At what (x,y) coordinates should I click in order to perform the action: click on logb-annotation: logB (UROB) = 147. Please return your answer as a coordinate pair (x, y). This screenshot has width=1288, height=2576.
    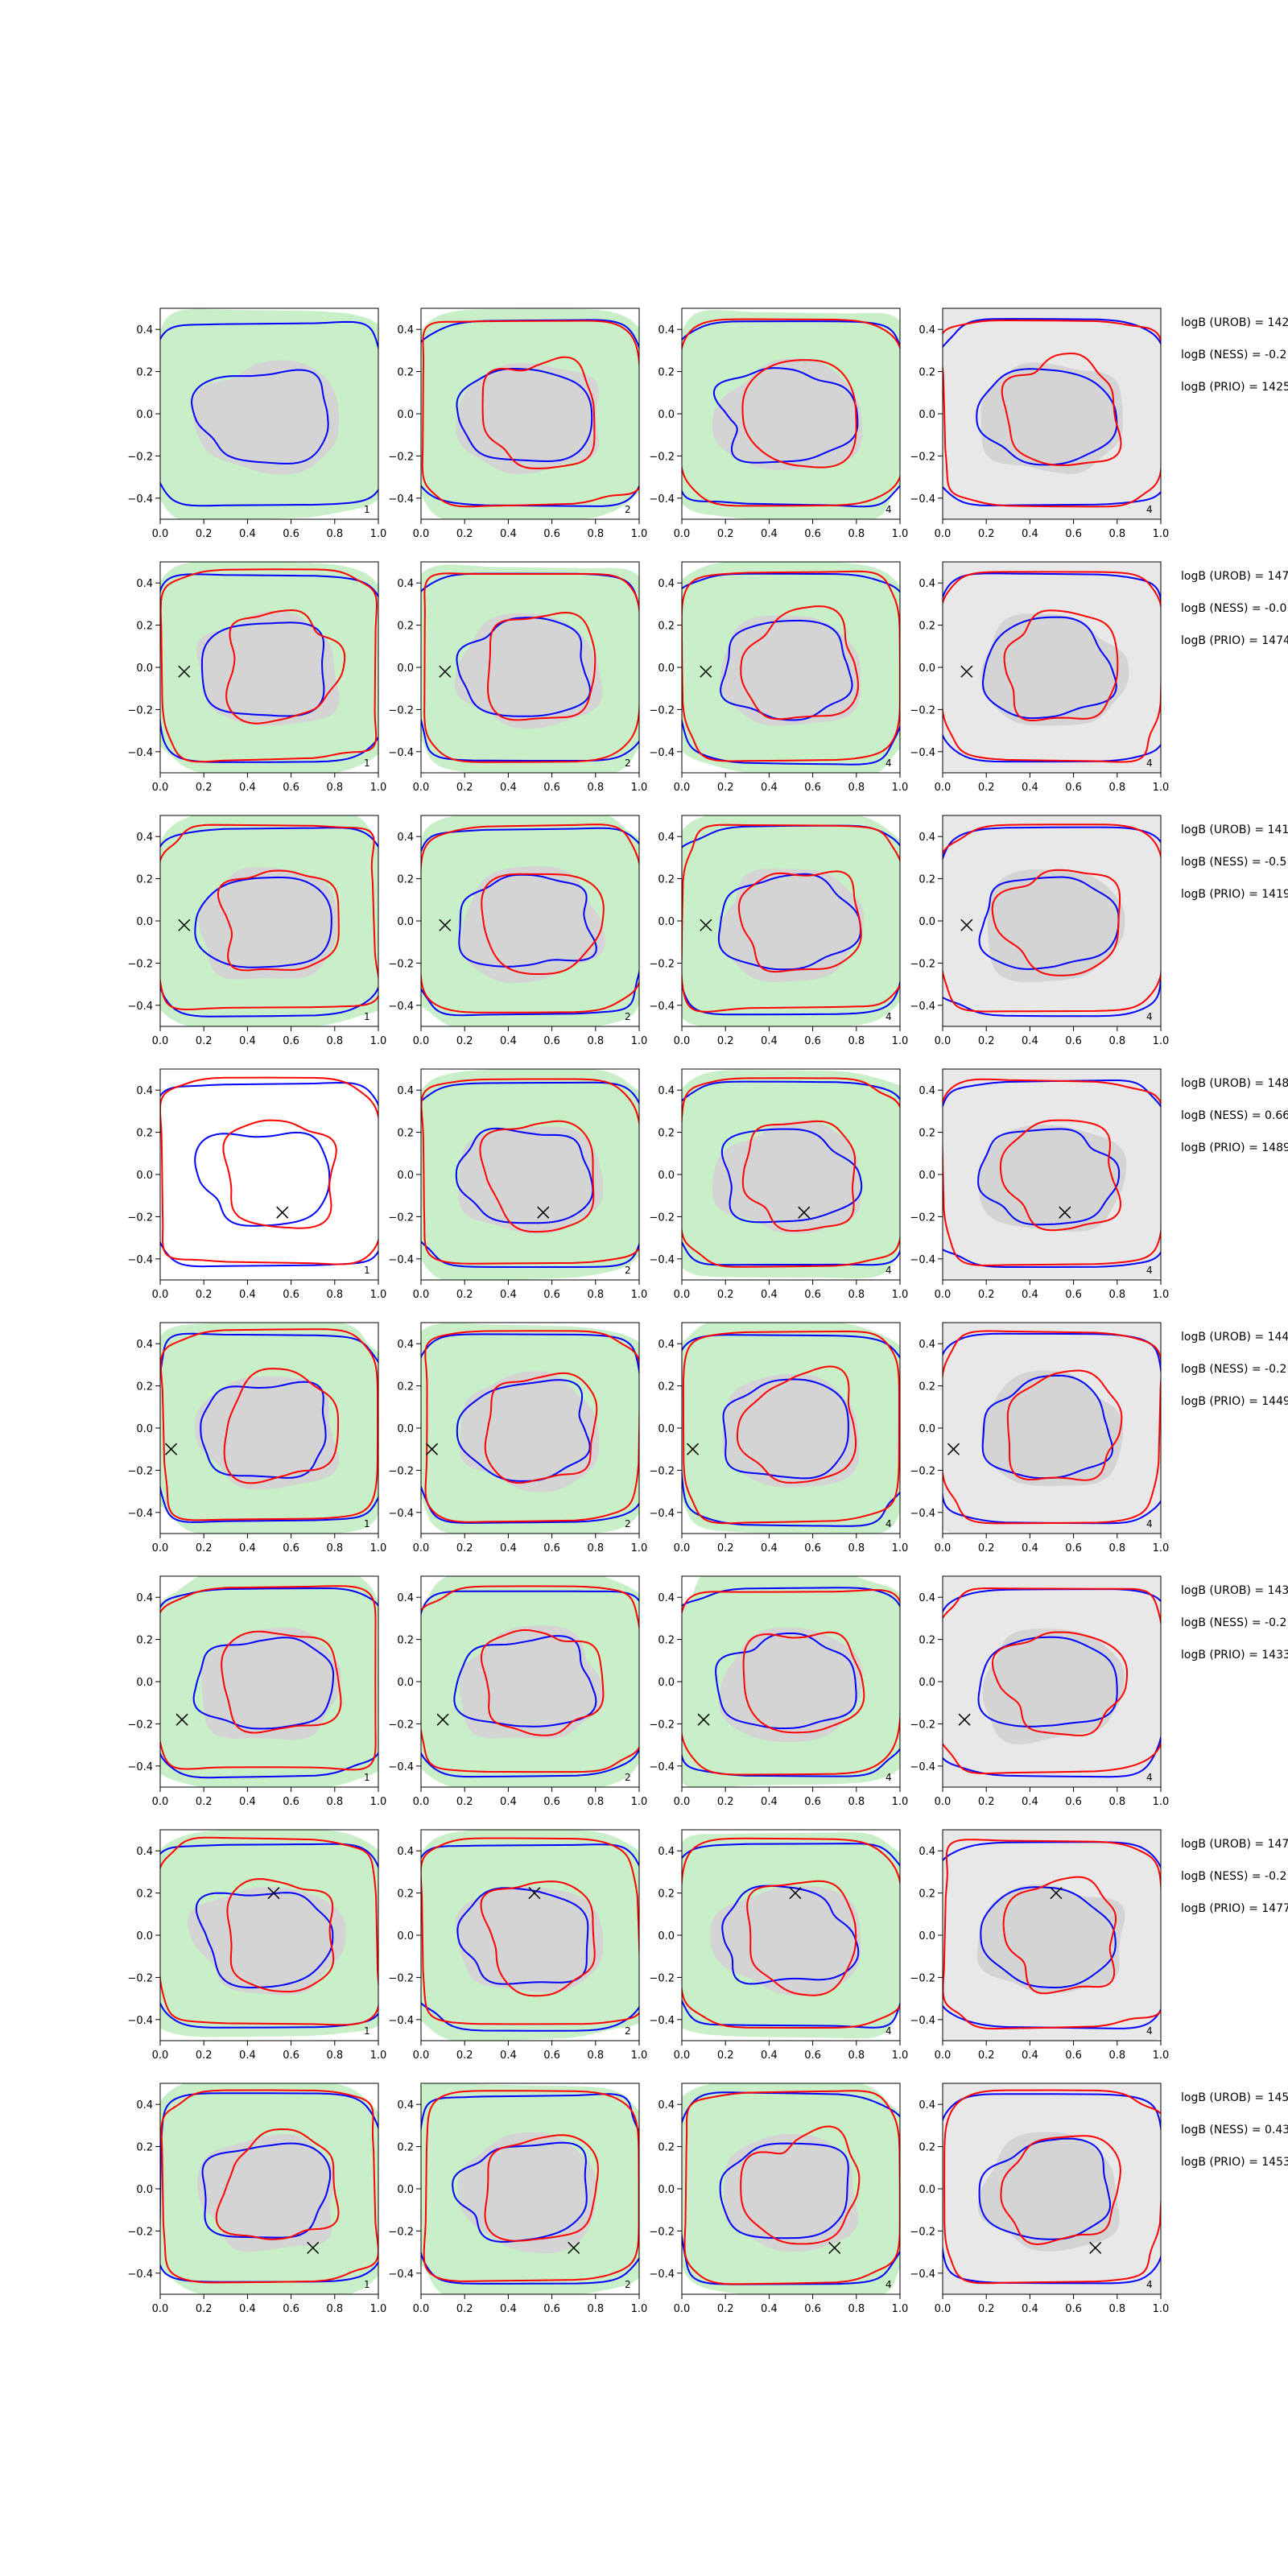
    Looking at the image, I should click on (1234, 1845).